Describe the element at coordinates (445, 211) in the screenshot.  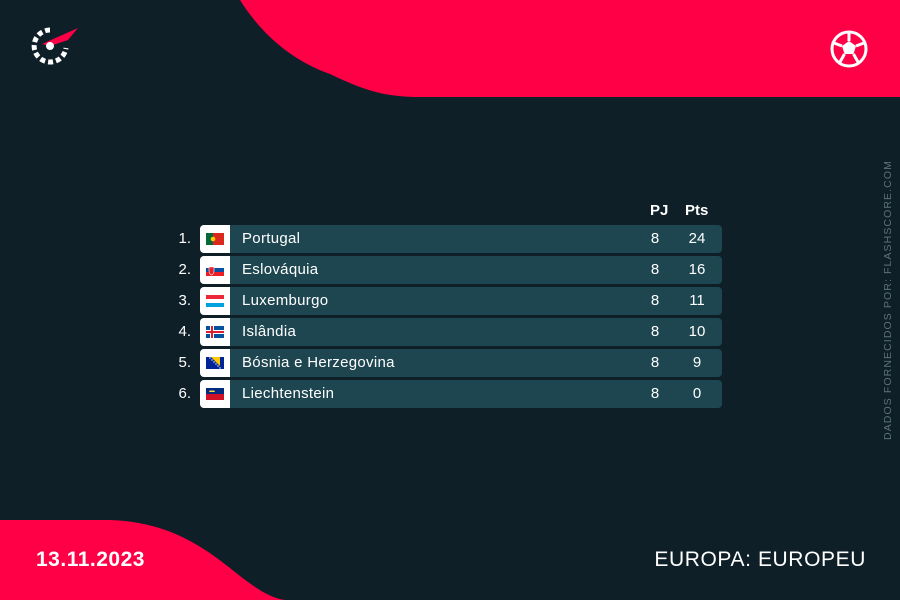
I see `table-header: PJ Pts` at that location.